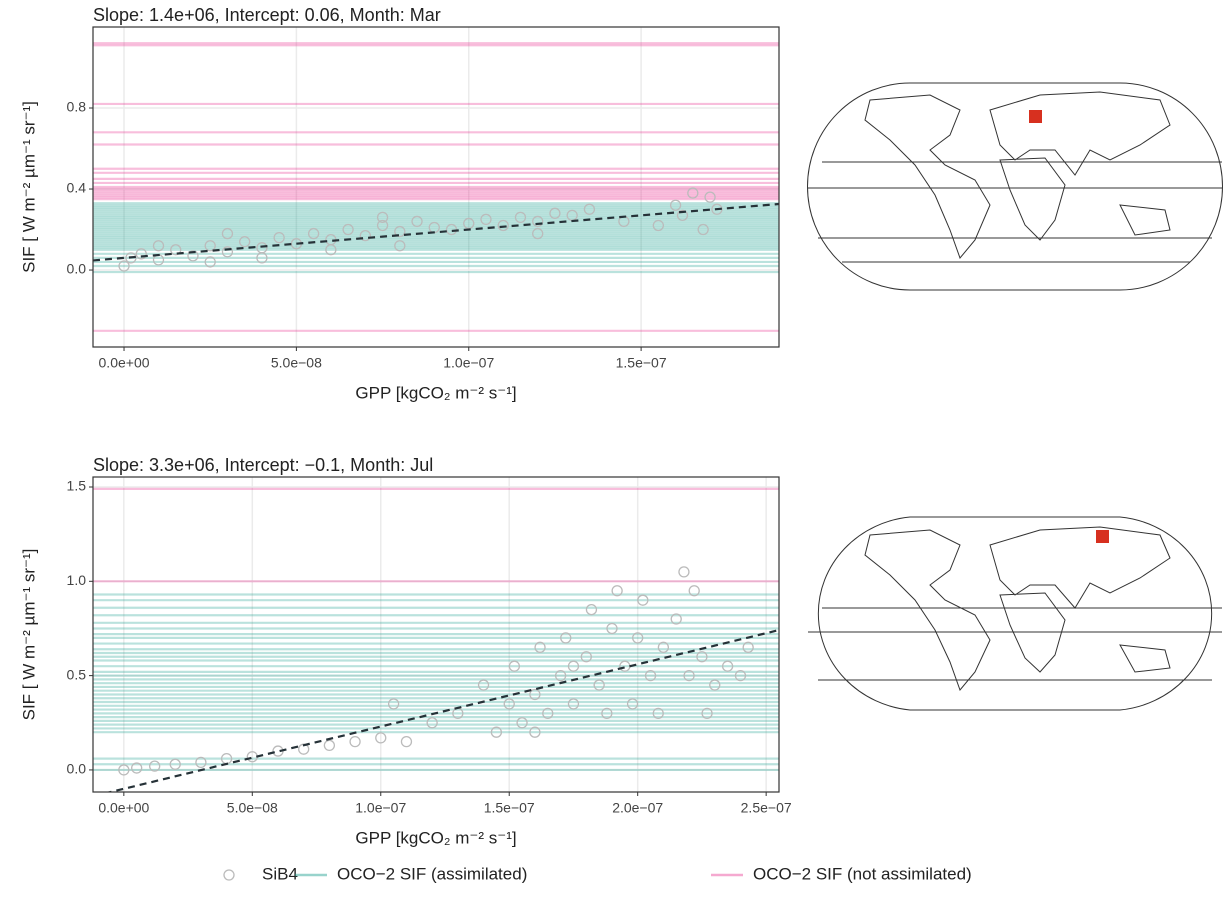 This screenshot has height=920, width=1223. What do you see at coordinates (862, 873) in the screenshot?
I see `legend-label: OCO−2 SIF (not assimilated)` at bounding box center [862, 873].